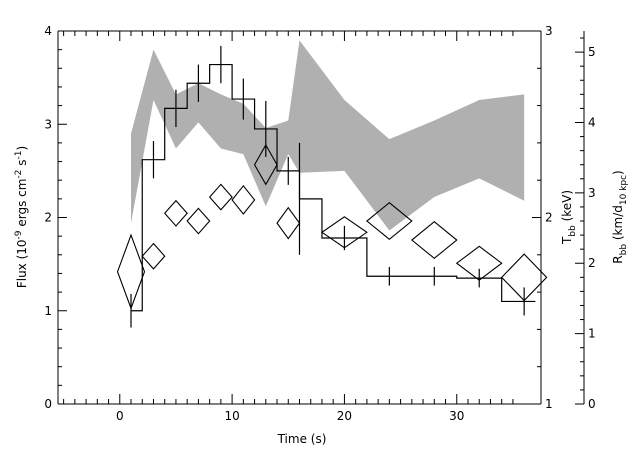 This screenshot has width=640, height=457. What do you see at coordinates (48, 218) in the screenshot?
I see `flux-tick-label: 2` at bounding box center [48, 218].